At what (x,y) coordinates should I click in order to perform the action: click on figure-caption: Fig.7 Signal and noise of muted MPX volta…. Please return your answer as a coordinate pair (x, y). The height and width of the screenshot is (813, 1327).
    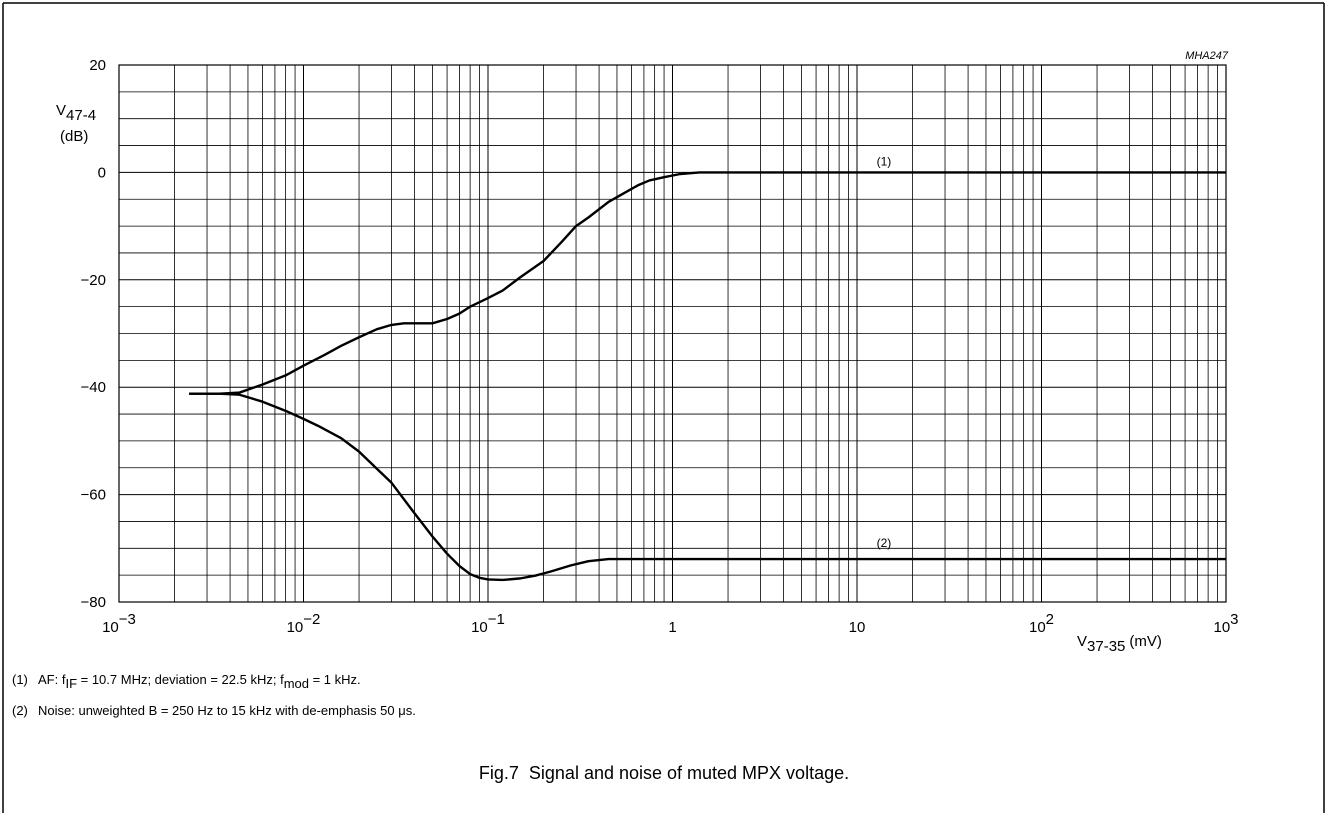
    Looking at the image, I should click on (664, 773).